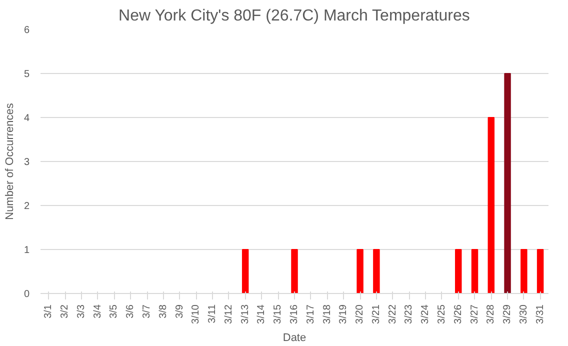 The image size is (568, 346). I want to click on x-tick-label: 3/28, so click(491, 314).